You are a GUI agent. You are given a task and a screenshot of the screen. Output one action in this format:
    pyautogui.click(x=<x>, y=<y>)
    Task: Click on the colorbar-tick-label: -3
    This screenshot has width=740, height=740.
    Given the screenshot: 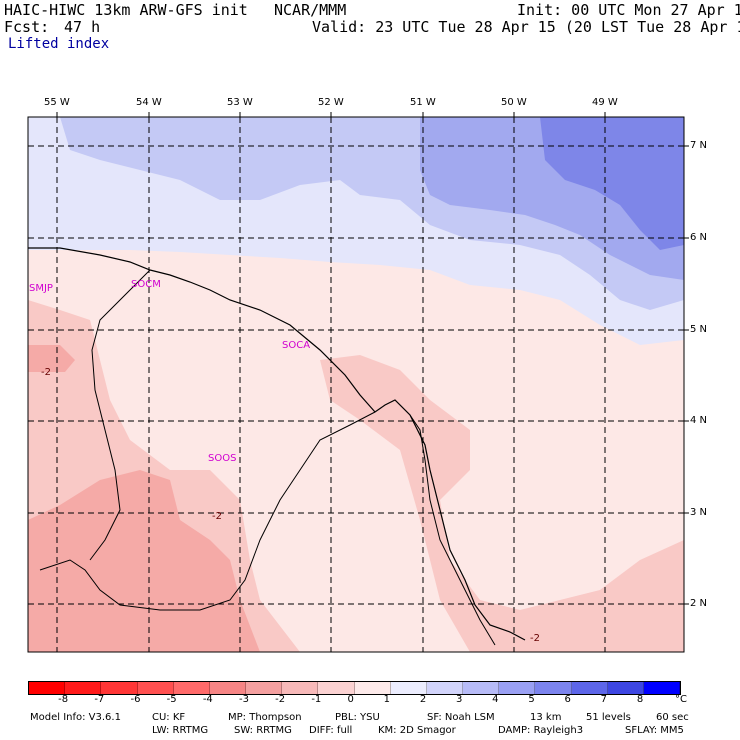 What is the action you would take?
    pyautogui.click(x=244, y=699)
    